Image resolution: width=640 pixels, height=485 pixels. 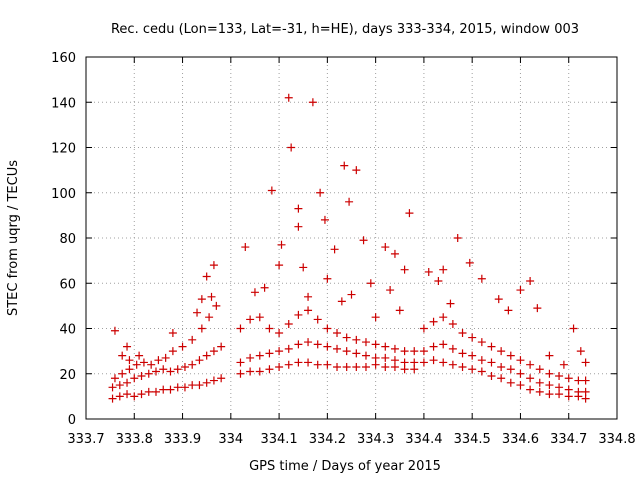 What do you see at coordinates (67, 330) in the screenshot?
I see `y-tick-label: 40` at bounding box center [67, 330].